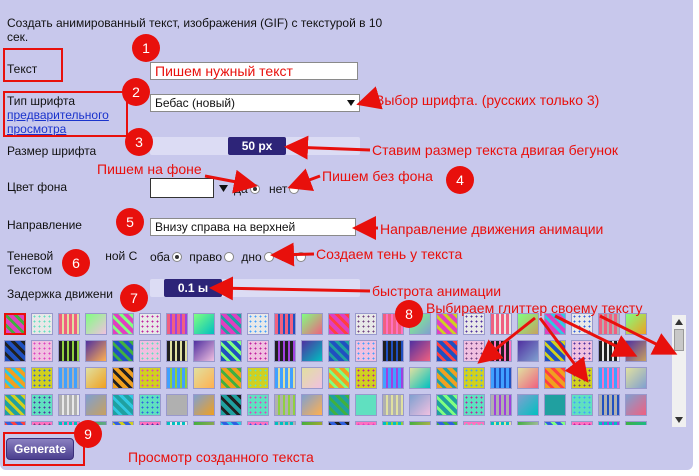 The image size is (699, 476). Describe the element at coordinates (254, 71) in the screenshot. I see `text-input: Пишем нужный текст` at that location.